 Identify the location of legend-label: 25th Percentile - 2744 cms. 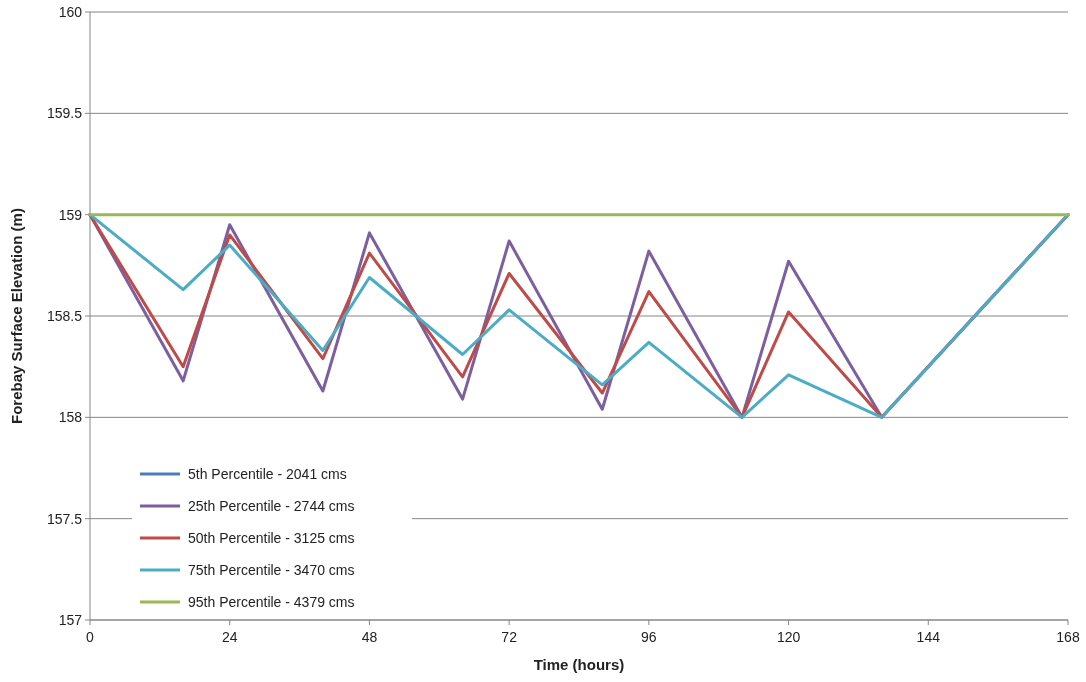
(271, 505).